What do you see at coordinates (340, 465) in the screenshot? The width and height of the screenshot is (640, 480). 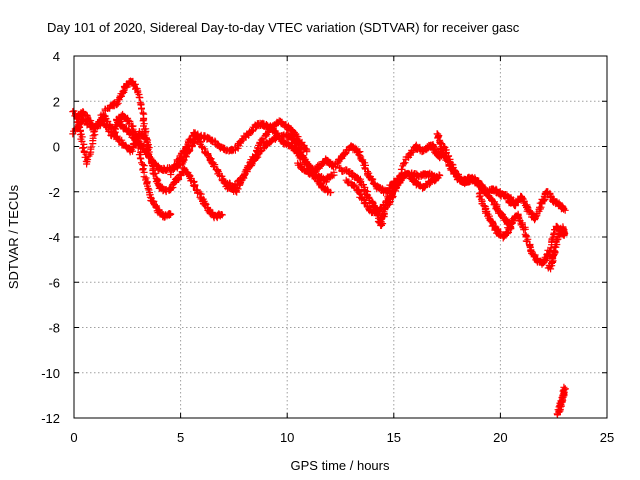 I see `x-axis-label: GPS time / hours` at bounding box center [340, 465].